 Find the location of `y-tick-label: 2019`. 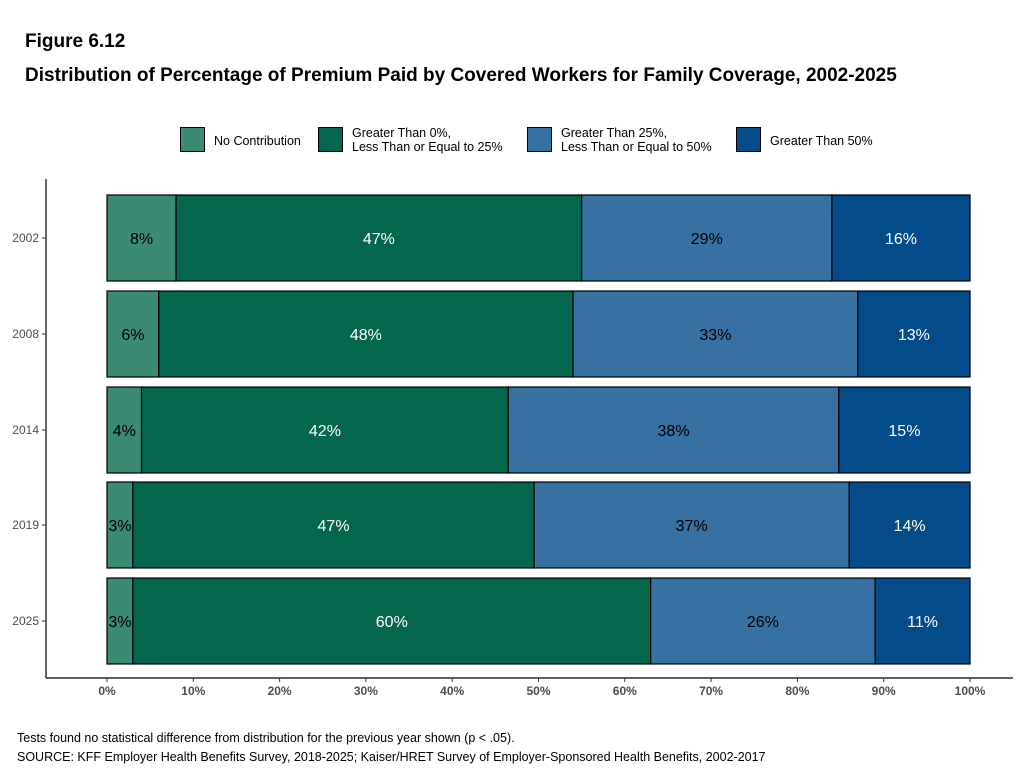

y-tick-label: 2019 is located at coordinates (25, 525).